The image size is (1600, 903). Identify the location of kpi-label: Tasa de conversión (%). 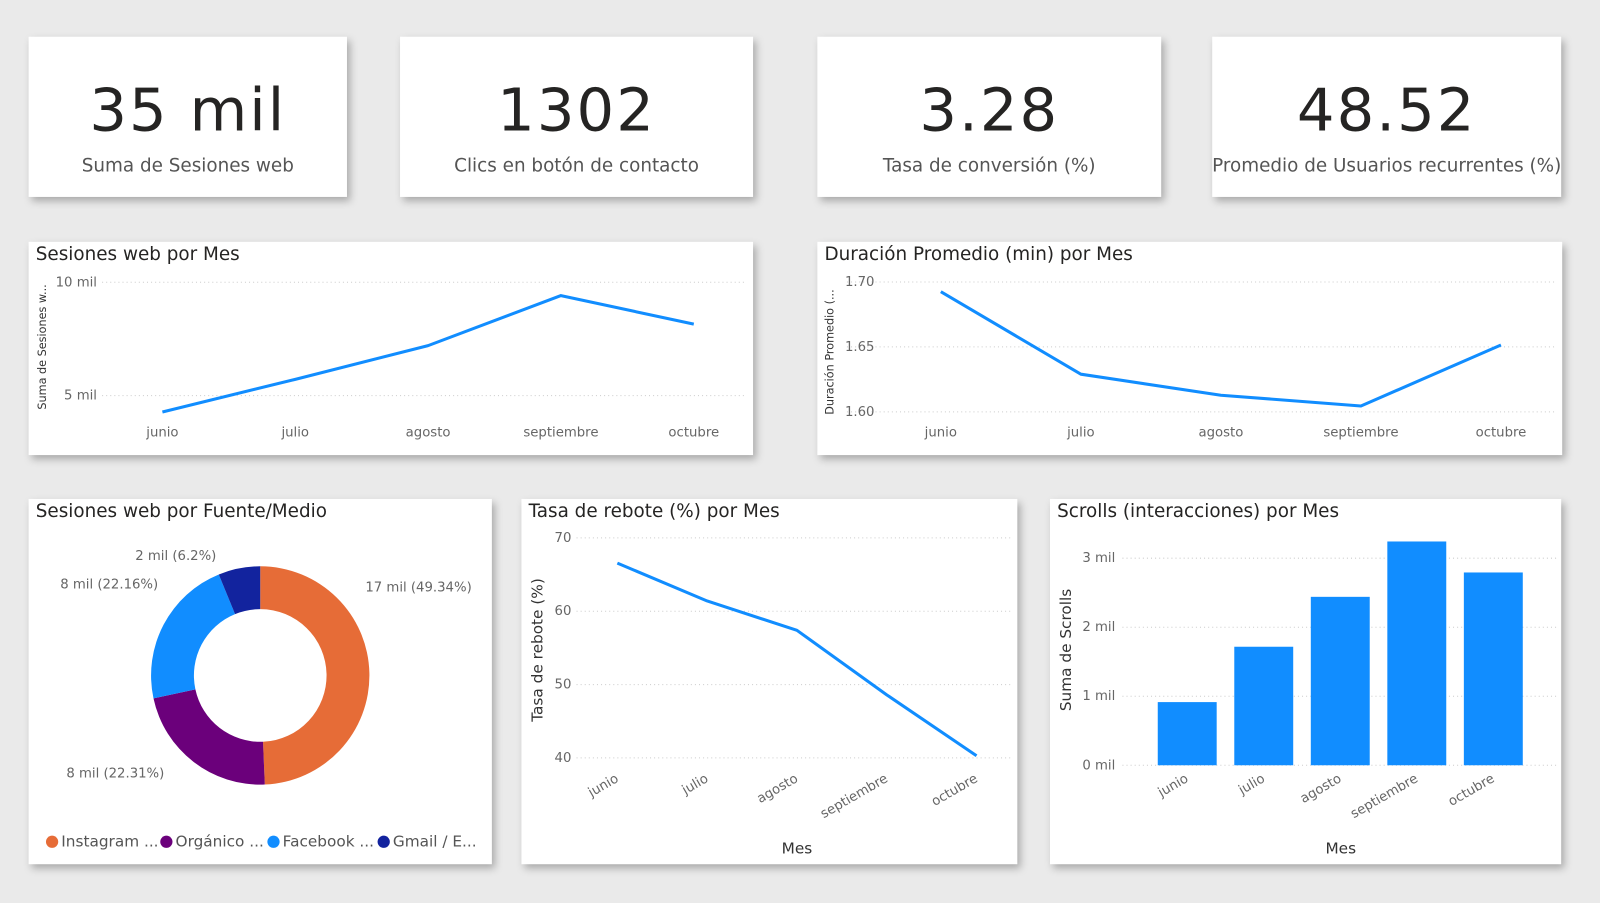
(989, 165).